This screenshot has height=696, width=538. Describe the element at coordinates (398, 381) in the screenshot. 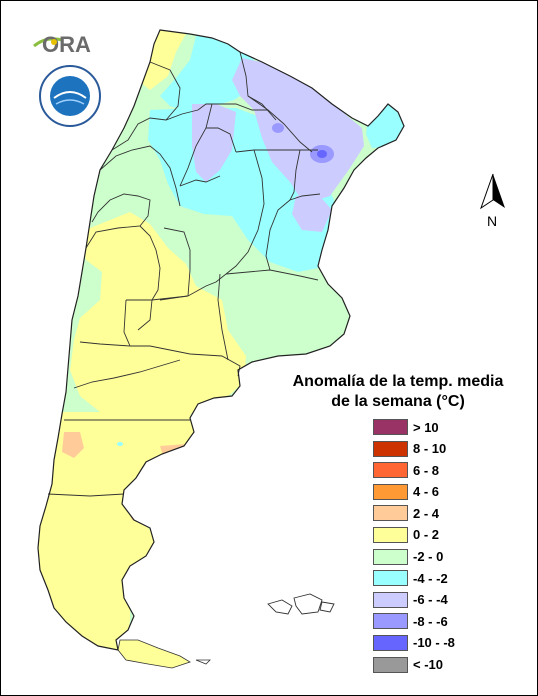

I see `legend-title-line1: Anomalía de la temp. media` at that location.